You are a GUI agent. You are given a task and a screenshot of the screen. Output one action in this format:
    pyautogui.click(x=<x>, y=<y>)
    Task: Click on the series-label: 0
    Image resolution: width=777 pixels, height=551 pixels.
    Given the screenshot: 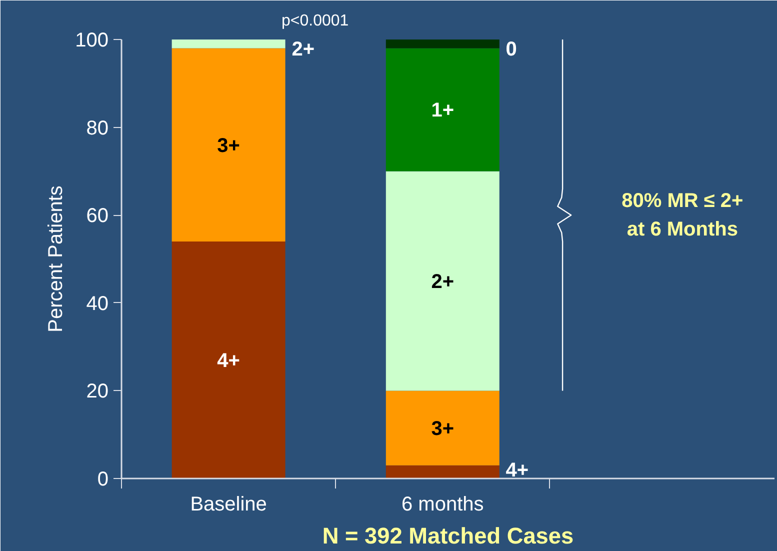 What is the action you would take?
    pyautogui.click(x=511, y=49)
    